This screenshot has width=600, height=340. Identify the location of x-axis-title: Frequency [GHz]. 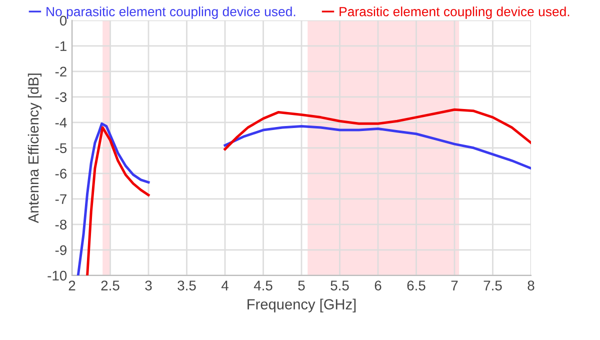
(302, 305).